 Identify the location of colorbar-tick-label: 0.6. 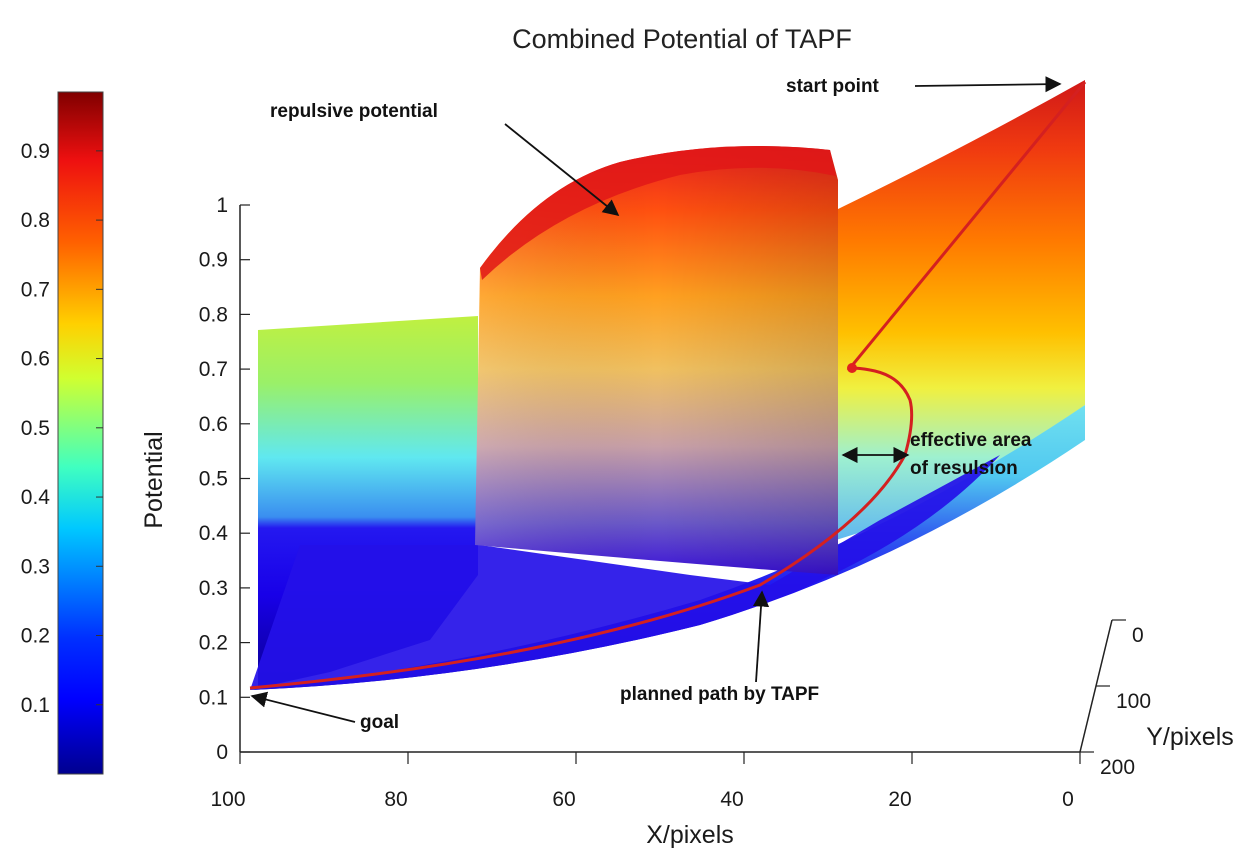
(35, 359).